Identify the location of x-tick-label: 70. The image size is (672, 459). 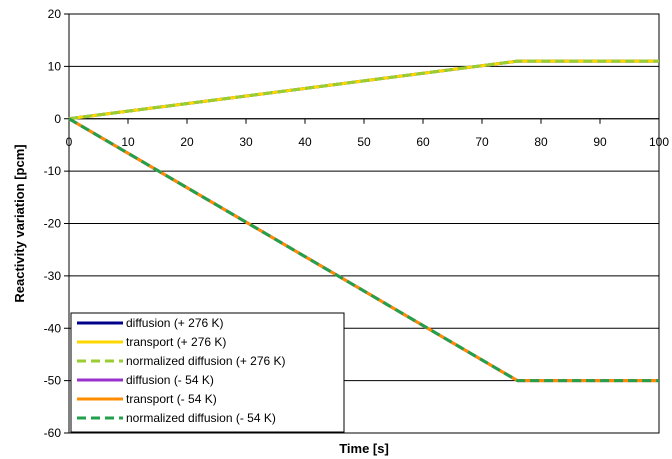
(482, 142).